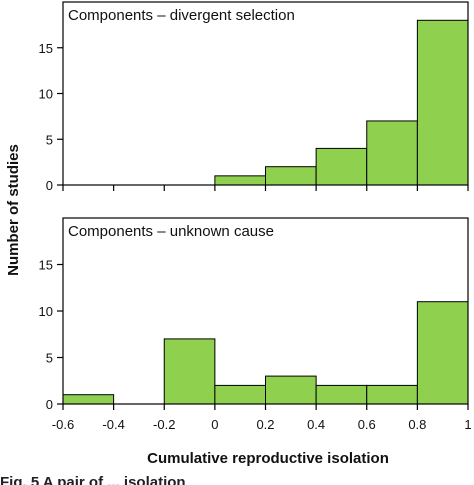  What do you see at coordinates (164, 424) in the screenshot?
I see `x-tick-label: -0.2` at bounding box center [164, 424].